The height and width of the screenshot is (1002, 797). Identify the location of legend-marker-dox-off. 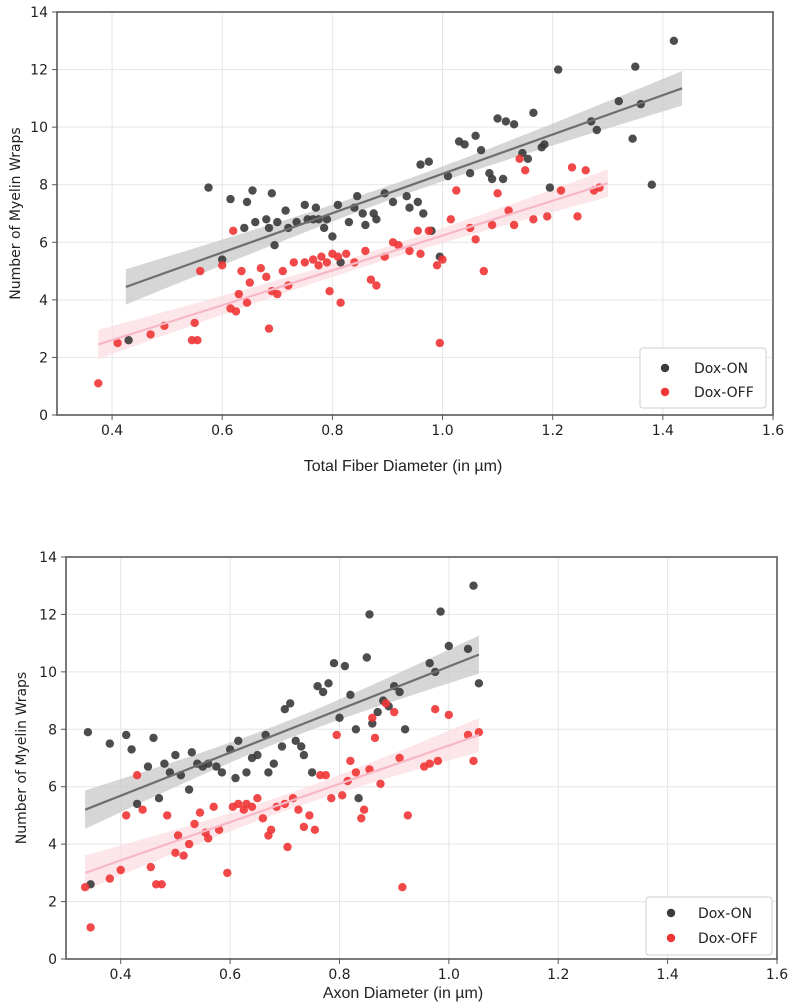
(671, 938).